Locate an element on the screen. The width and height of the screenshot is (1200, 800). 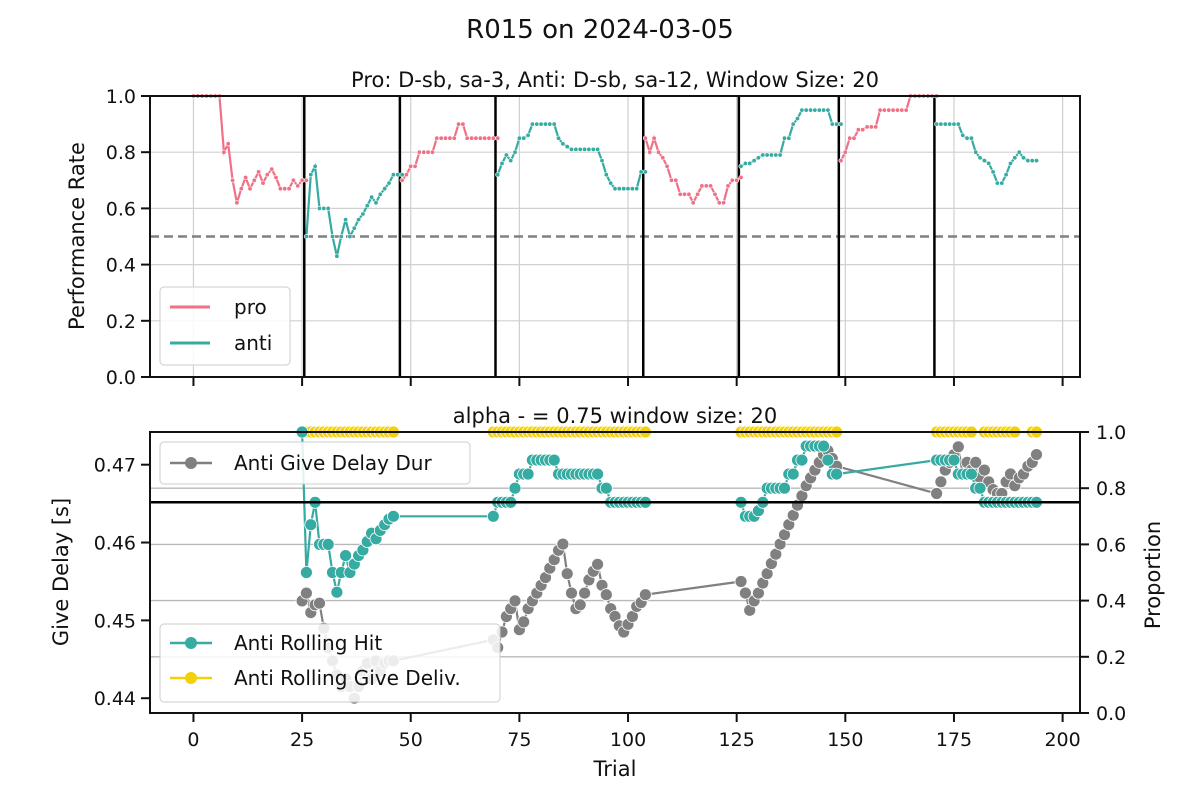
top-ytick-label: 0.8 is located at coordinates (121, 153).